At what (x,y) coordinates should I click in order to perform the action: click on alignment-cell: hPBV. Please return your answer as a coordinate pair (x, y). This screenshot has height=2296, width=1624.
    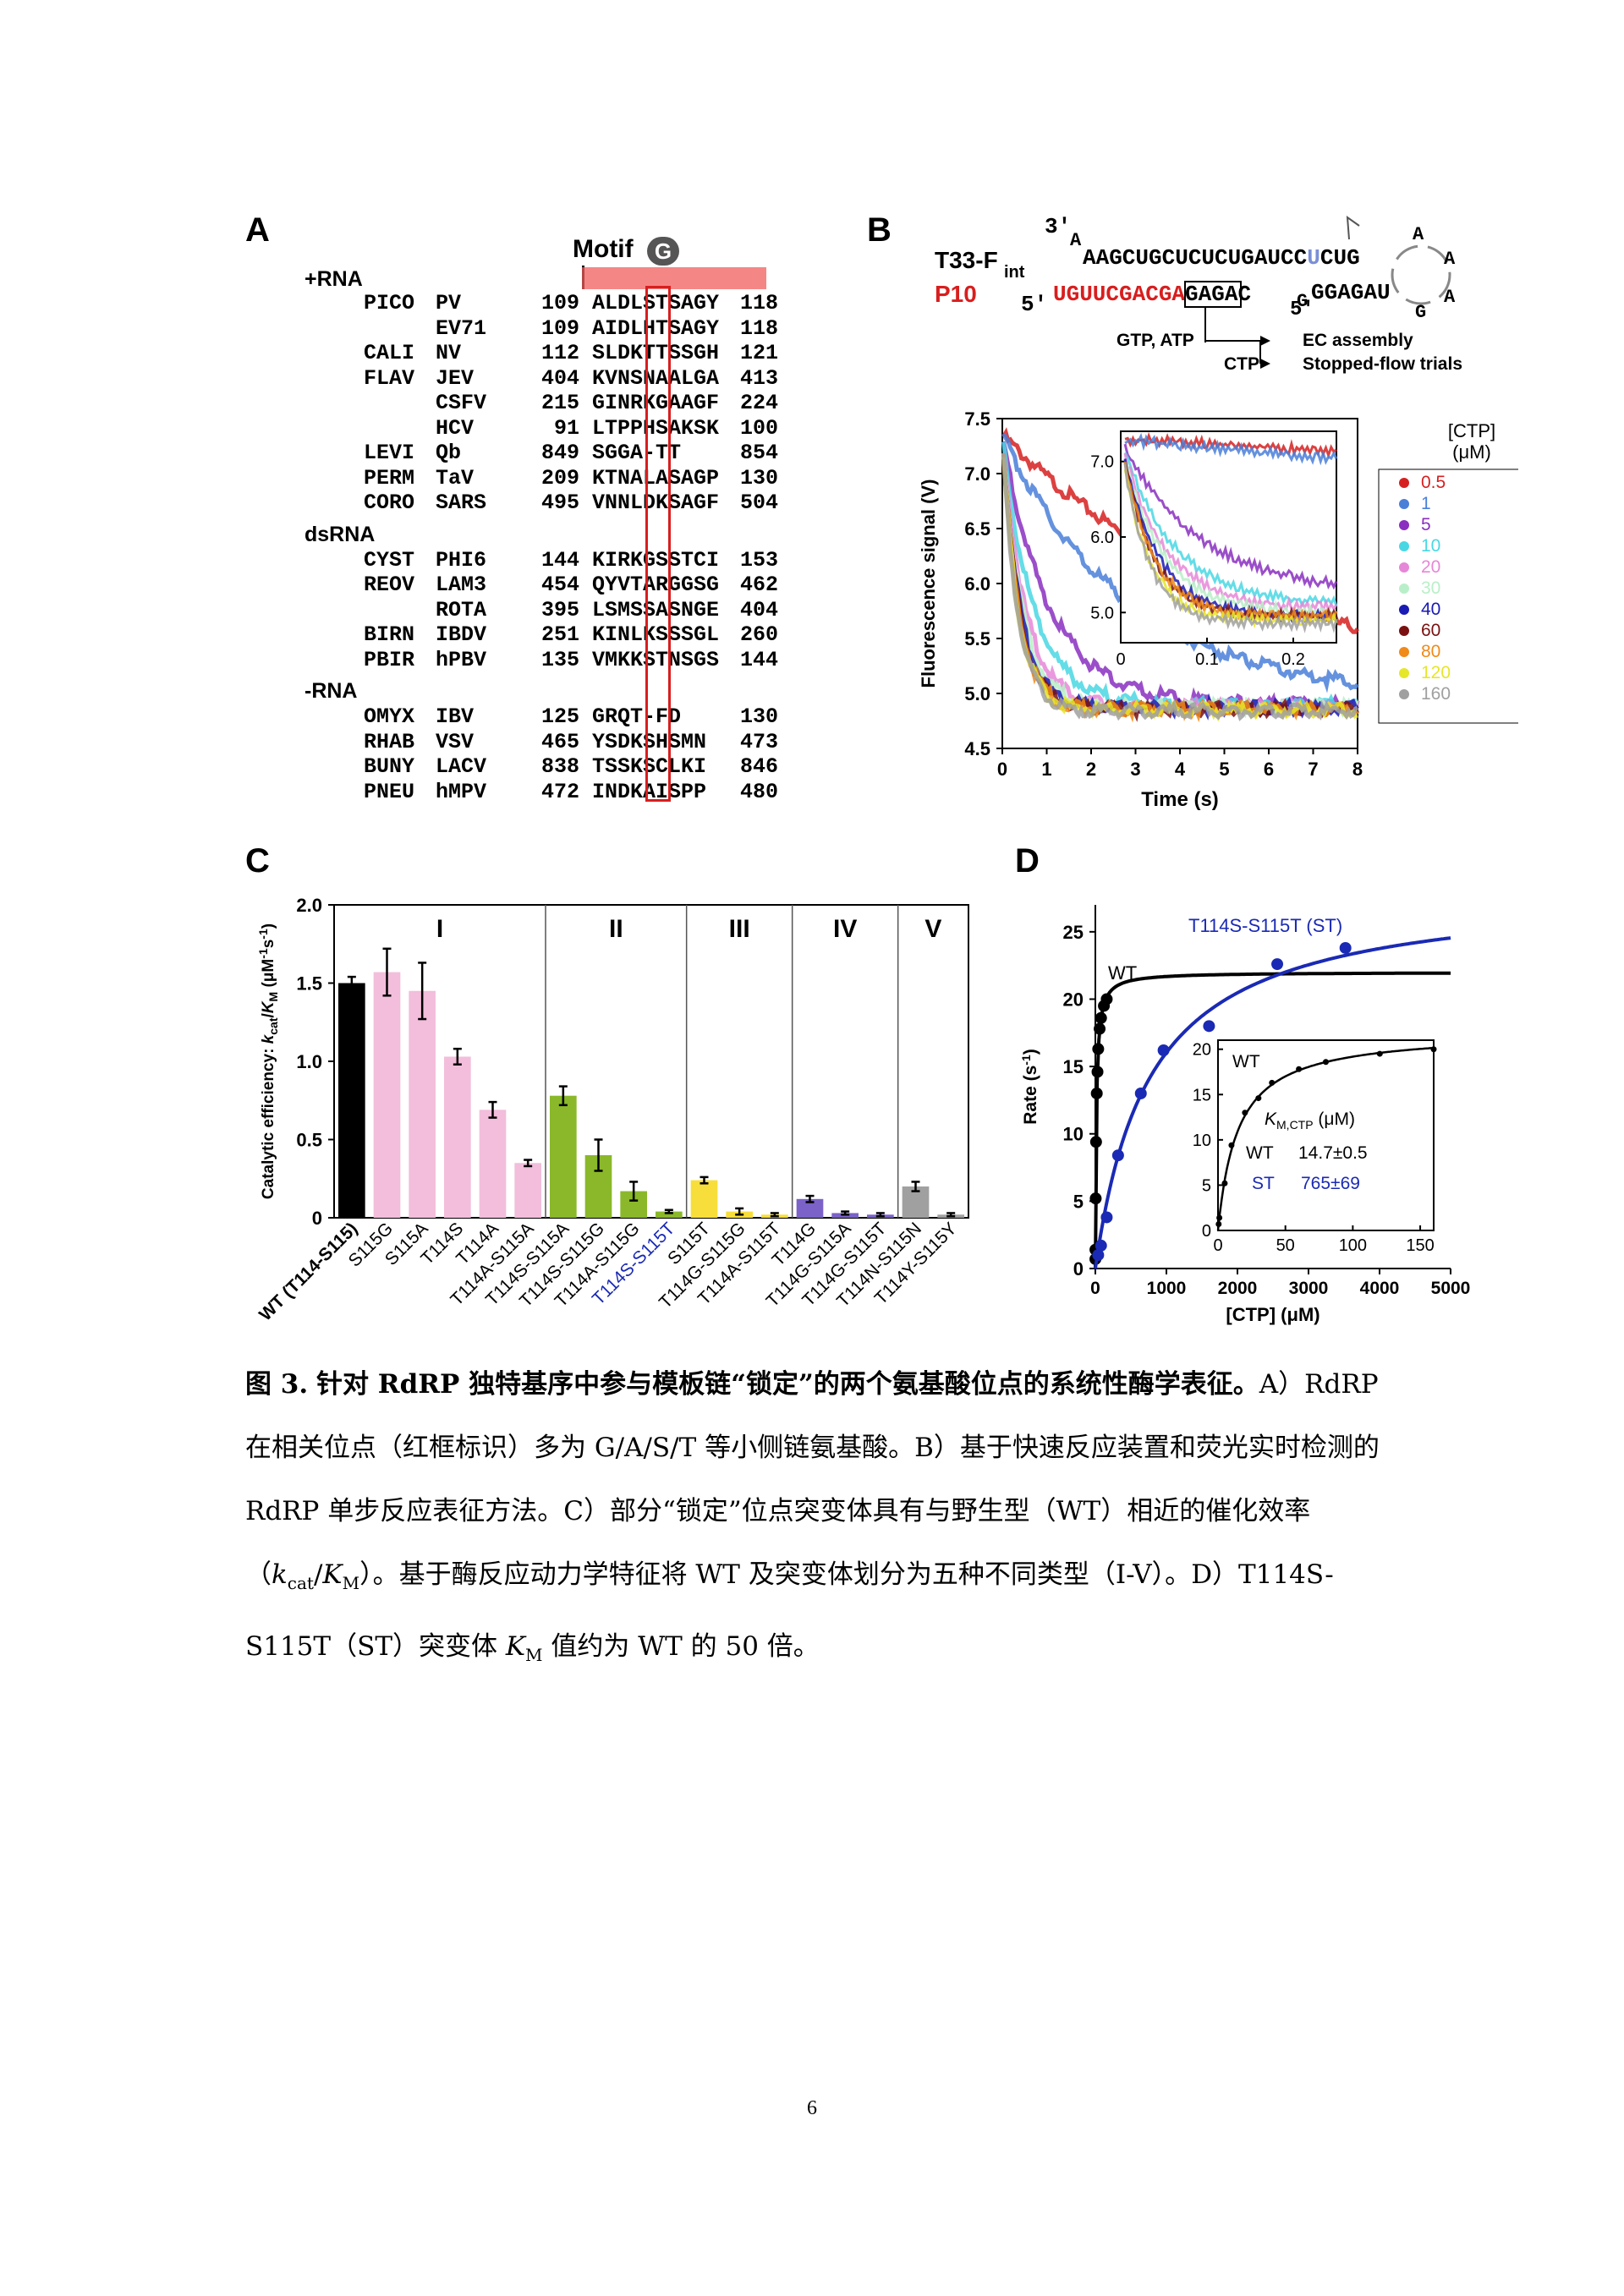
    Looking at the image, I should click on (462, 660).